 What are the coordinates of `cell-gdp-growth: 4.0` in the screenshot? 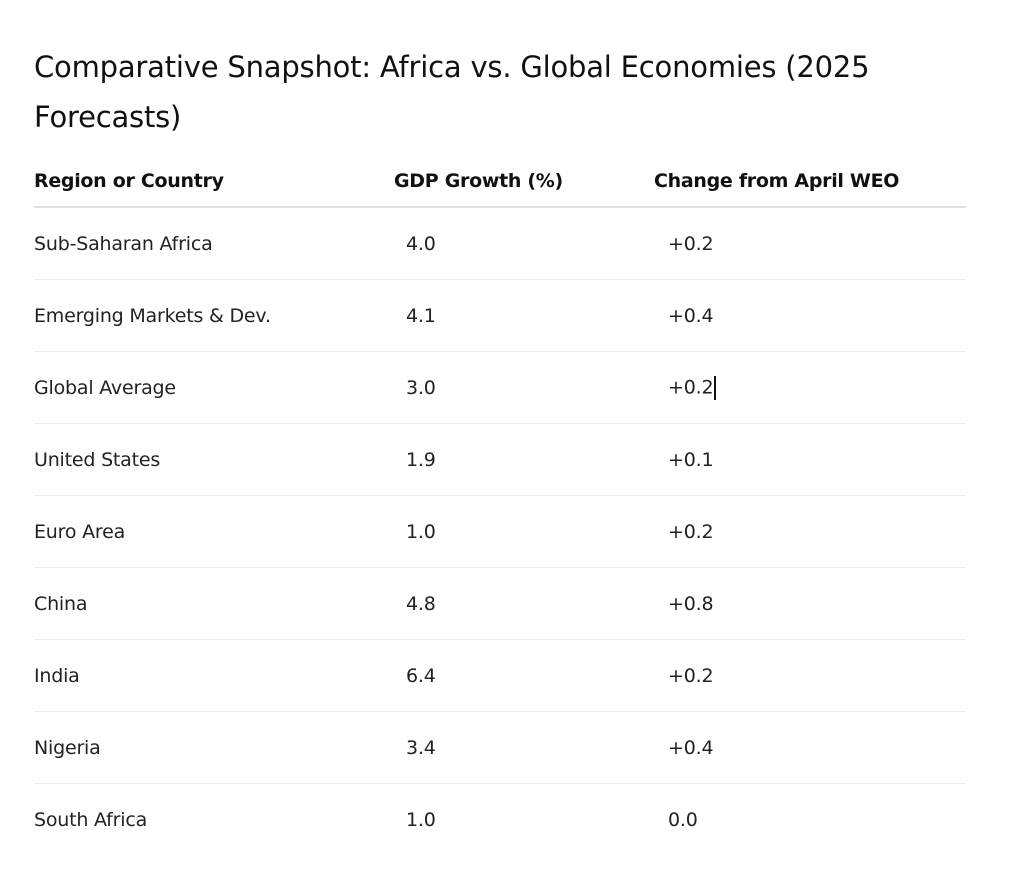 It's located at (524, 243).